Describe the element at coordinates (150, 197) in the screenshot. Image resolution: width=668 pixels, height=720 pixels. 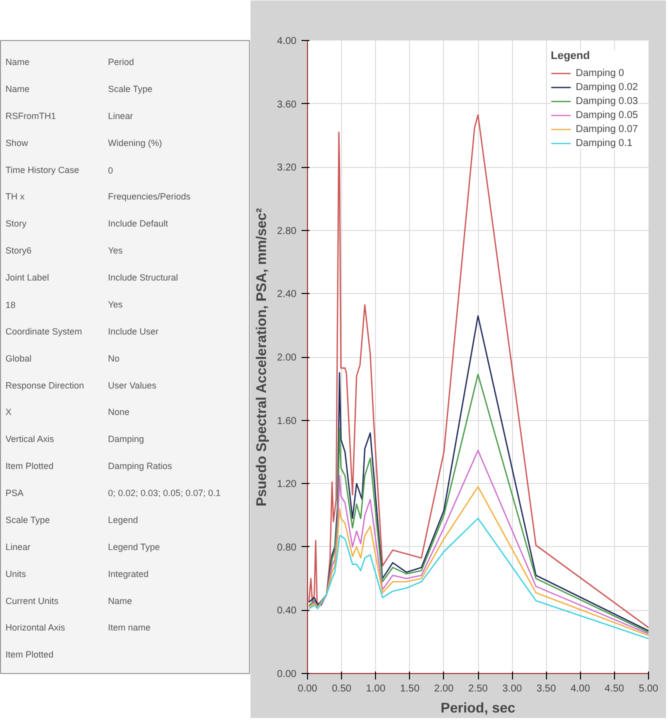
I see `text: Frequencies/Periods` at that location.